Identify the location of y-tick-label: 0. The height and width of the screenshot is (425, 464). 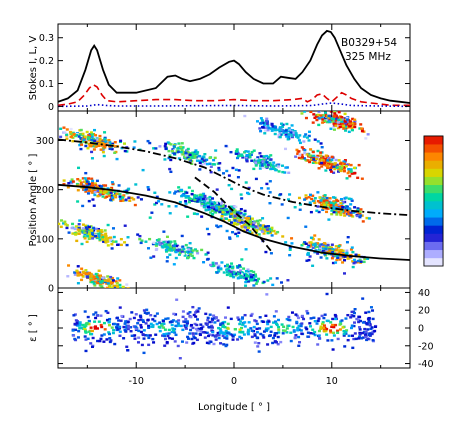
(51, 289).